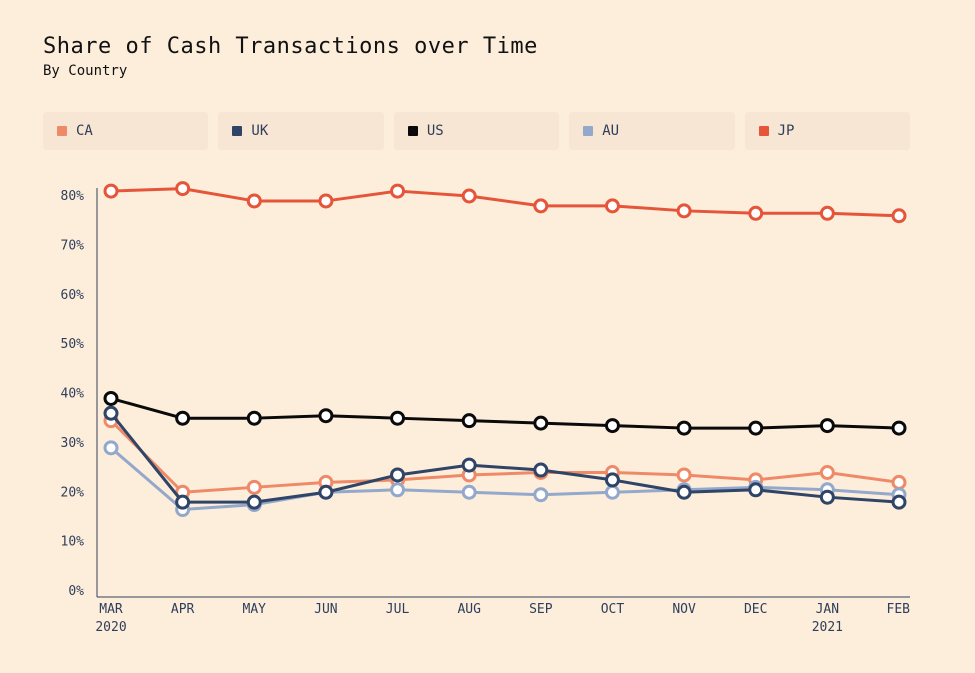 This screenshot has height=673, width=975. What do you see at coordinates (85, 71) in the screenshot?
I see `chart-subtitle: By Country` at bounding box center [85, 71].